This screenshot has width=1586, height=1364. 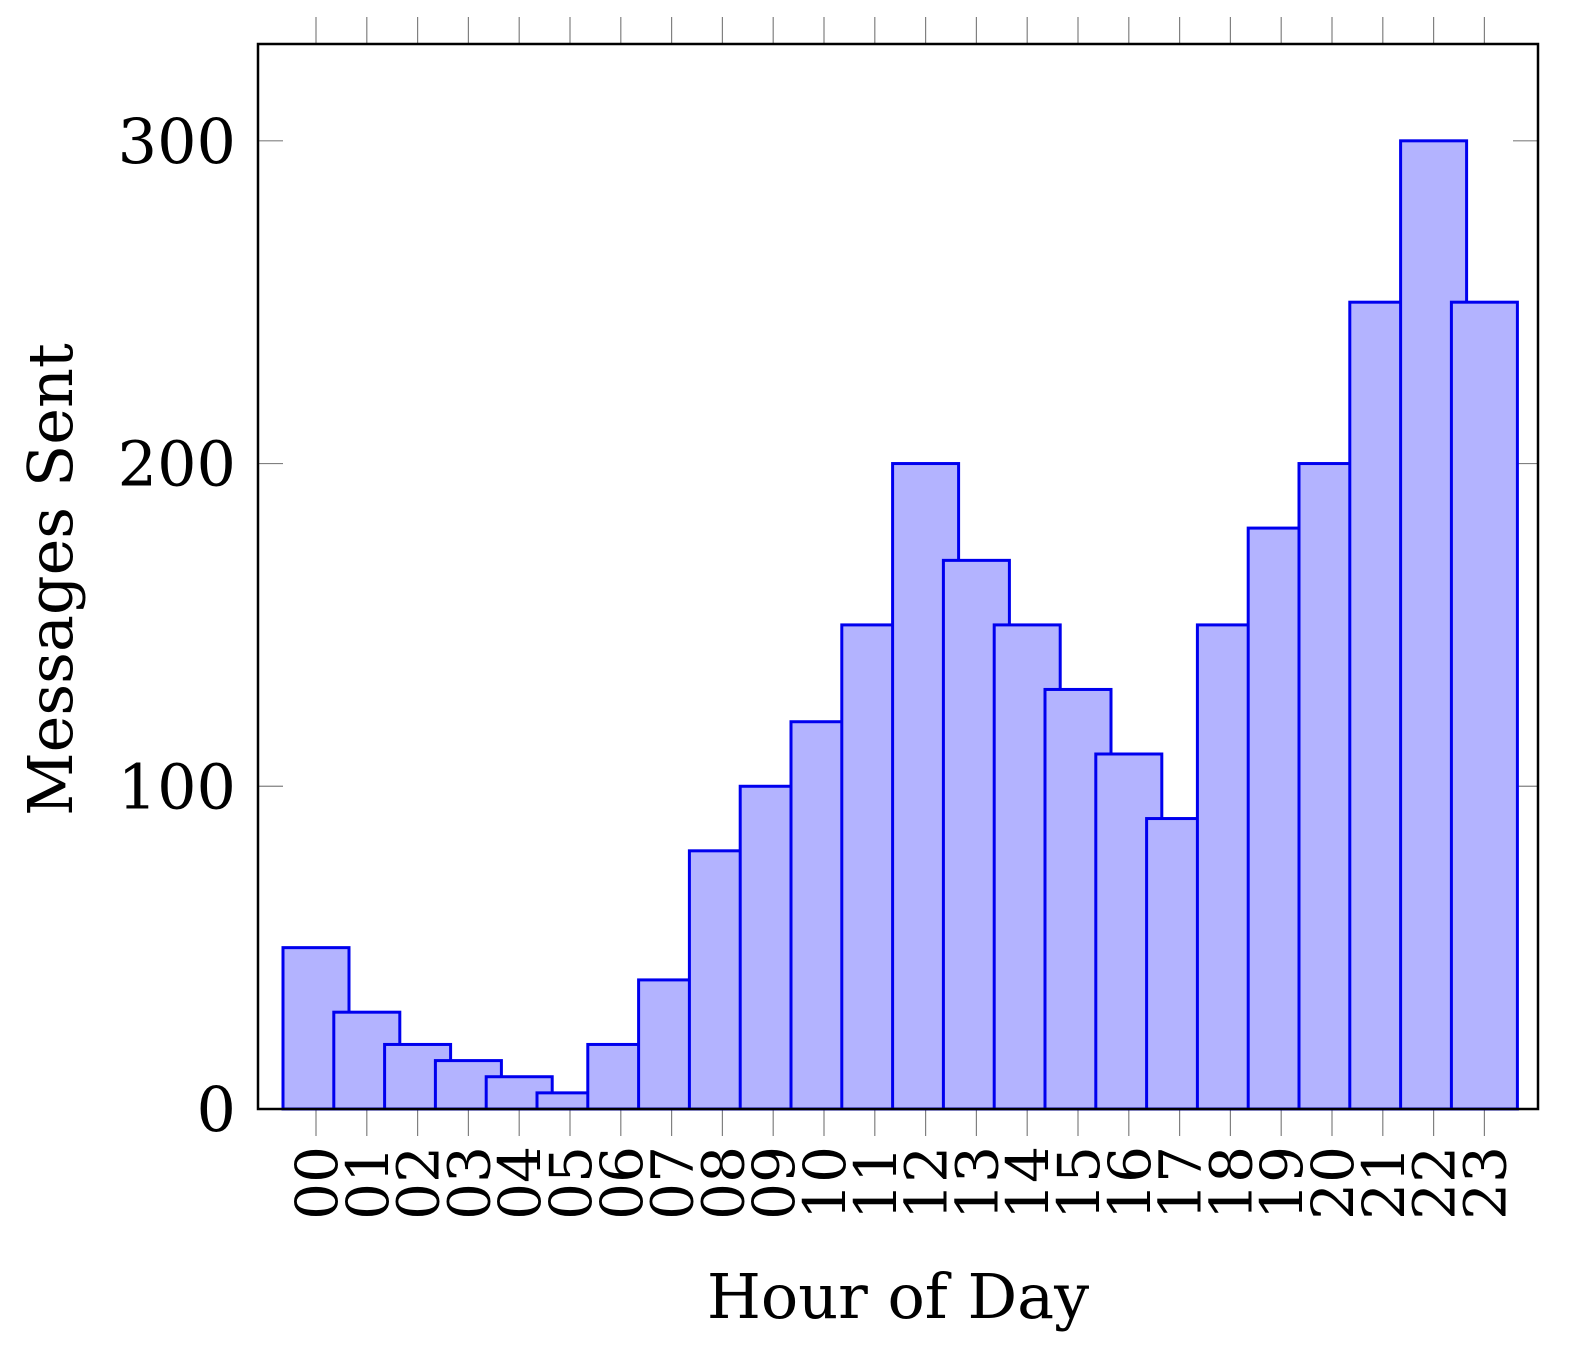 I want to click on x-tick-label: 07, so click(x=673, y=1183).